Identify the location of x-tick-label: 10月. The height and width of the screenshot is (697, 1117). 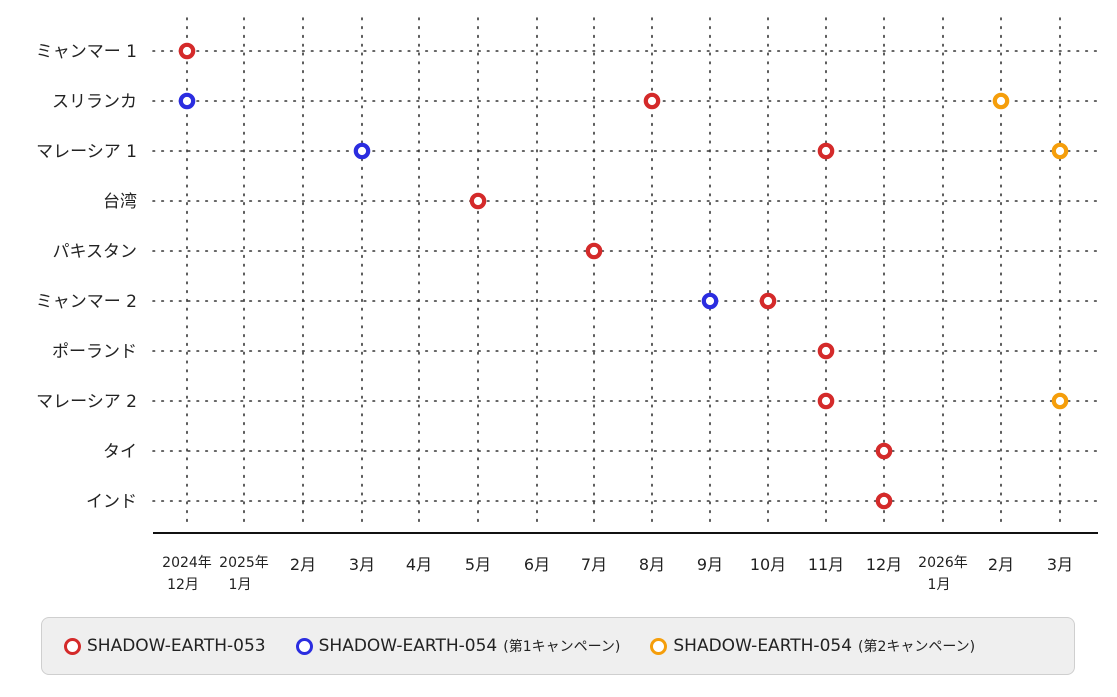
(768, 564).